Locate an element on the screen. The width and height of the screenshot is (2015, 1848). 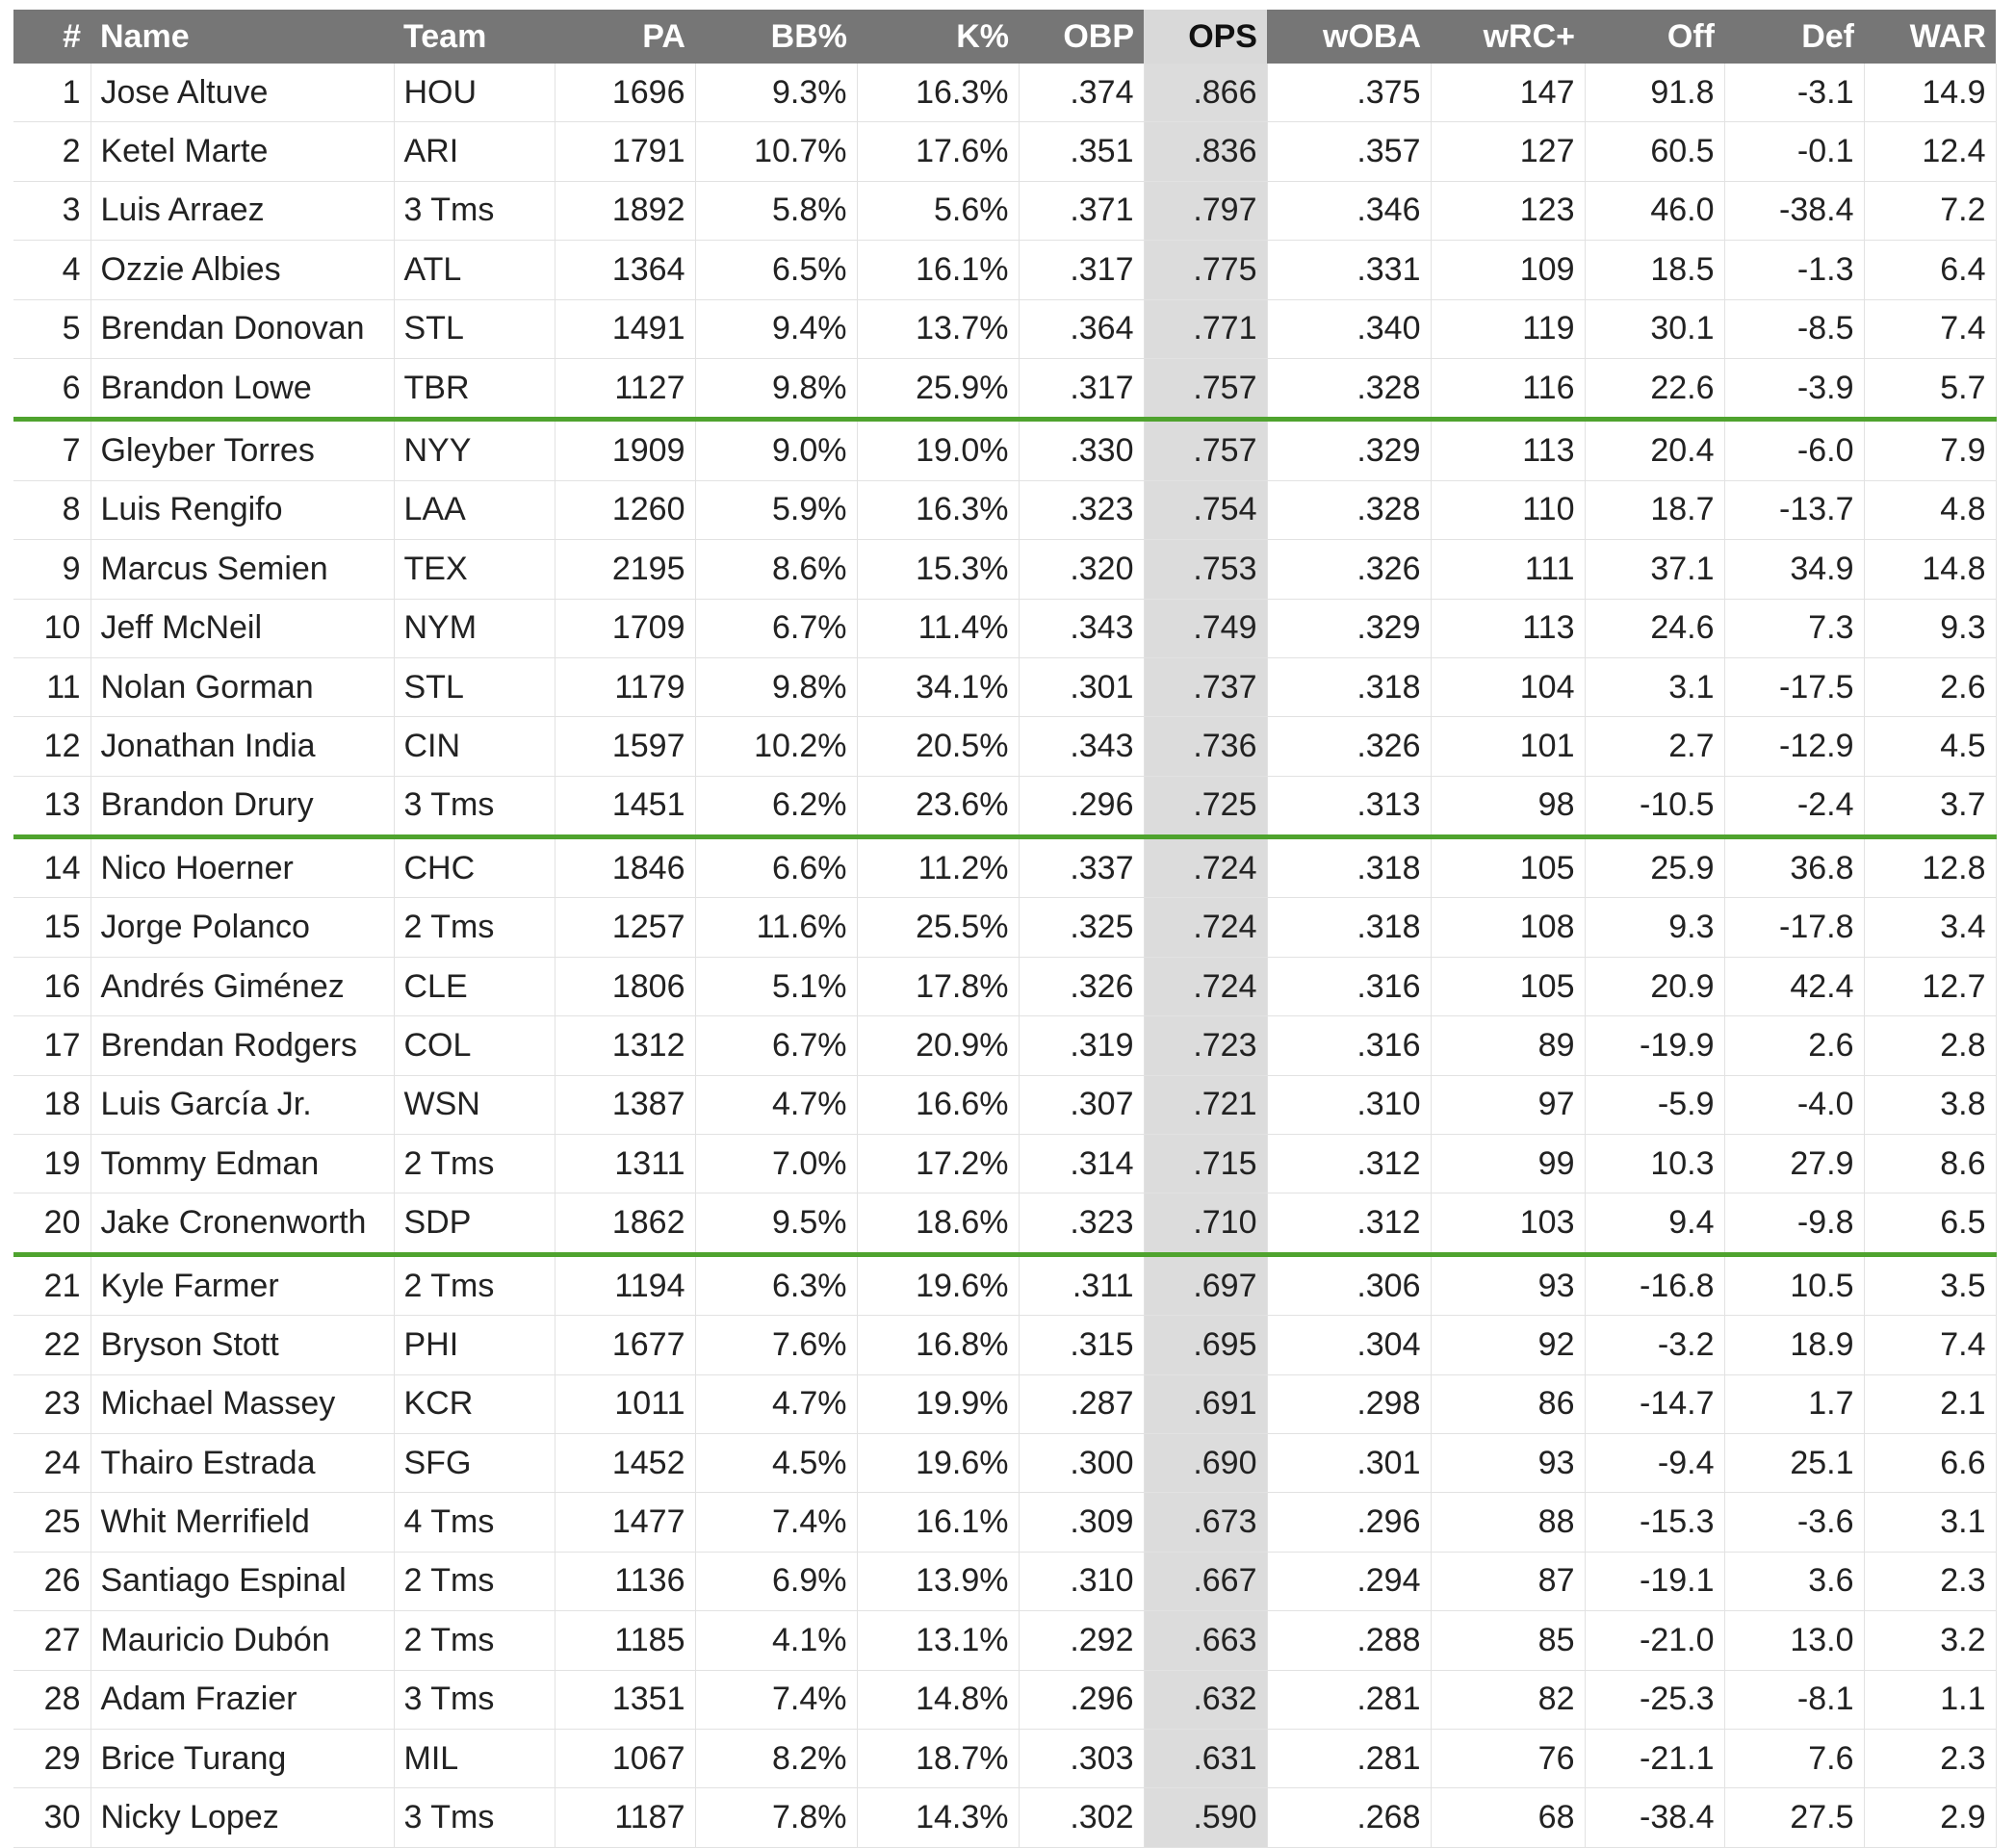
cell-pa: 2195 is located at coordinates (626, 569).